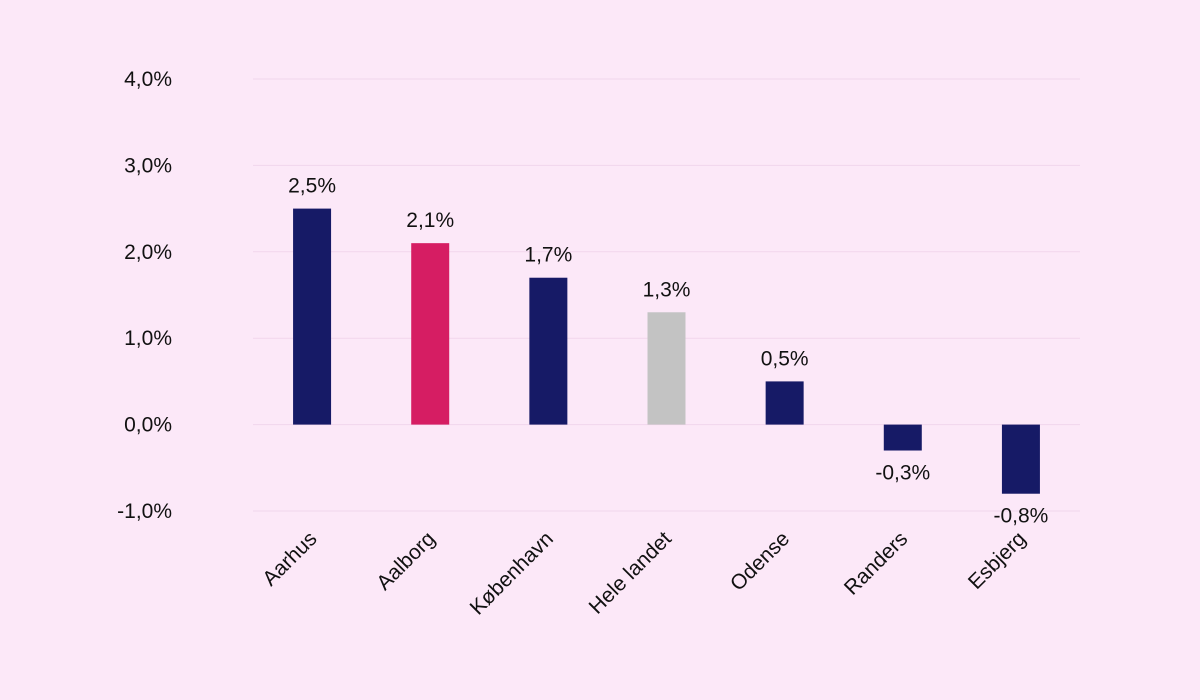  What do you see at coordinates (631, 573) in the screenshot?
I see `x-tick-label: Hele landet` at bounding box center [631, 573].